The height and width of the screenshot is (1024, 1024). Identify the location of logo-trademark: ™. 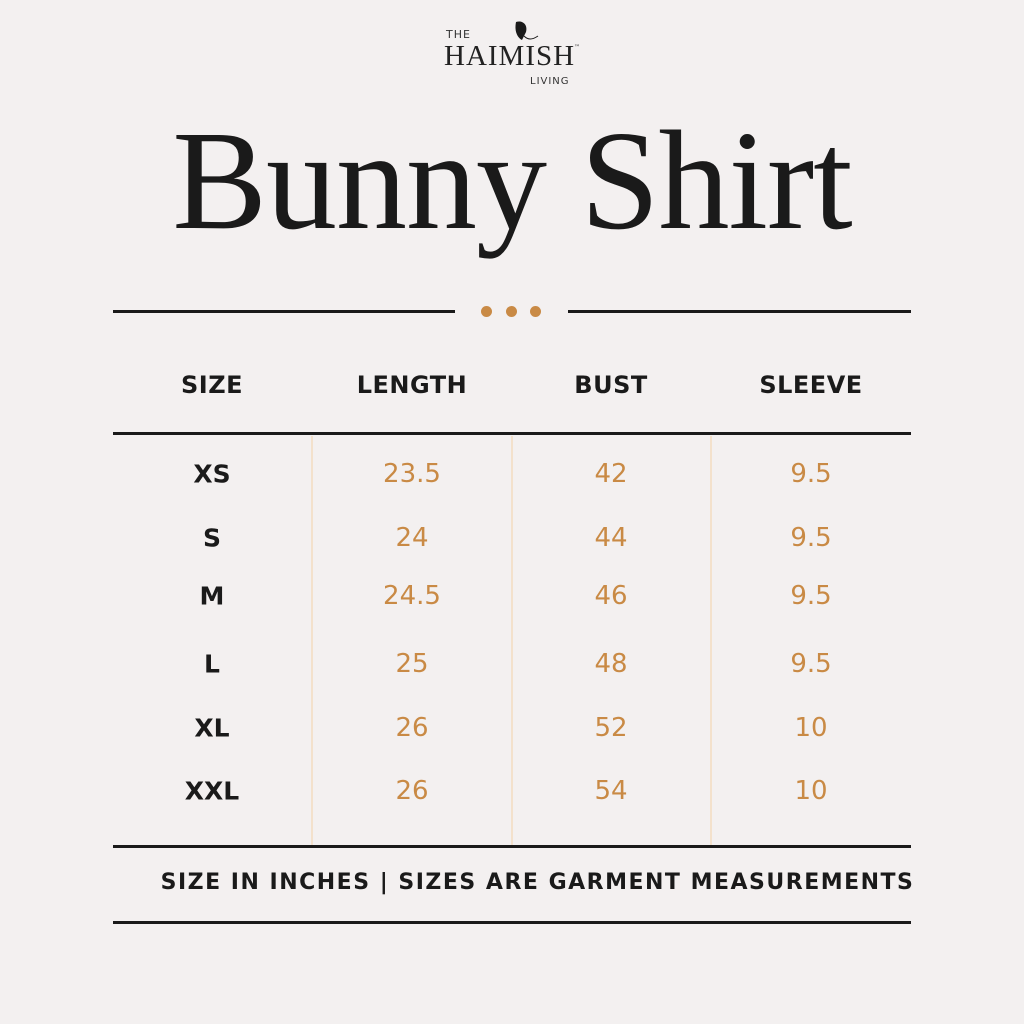
(577, 47).